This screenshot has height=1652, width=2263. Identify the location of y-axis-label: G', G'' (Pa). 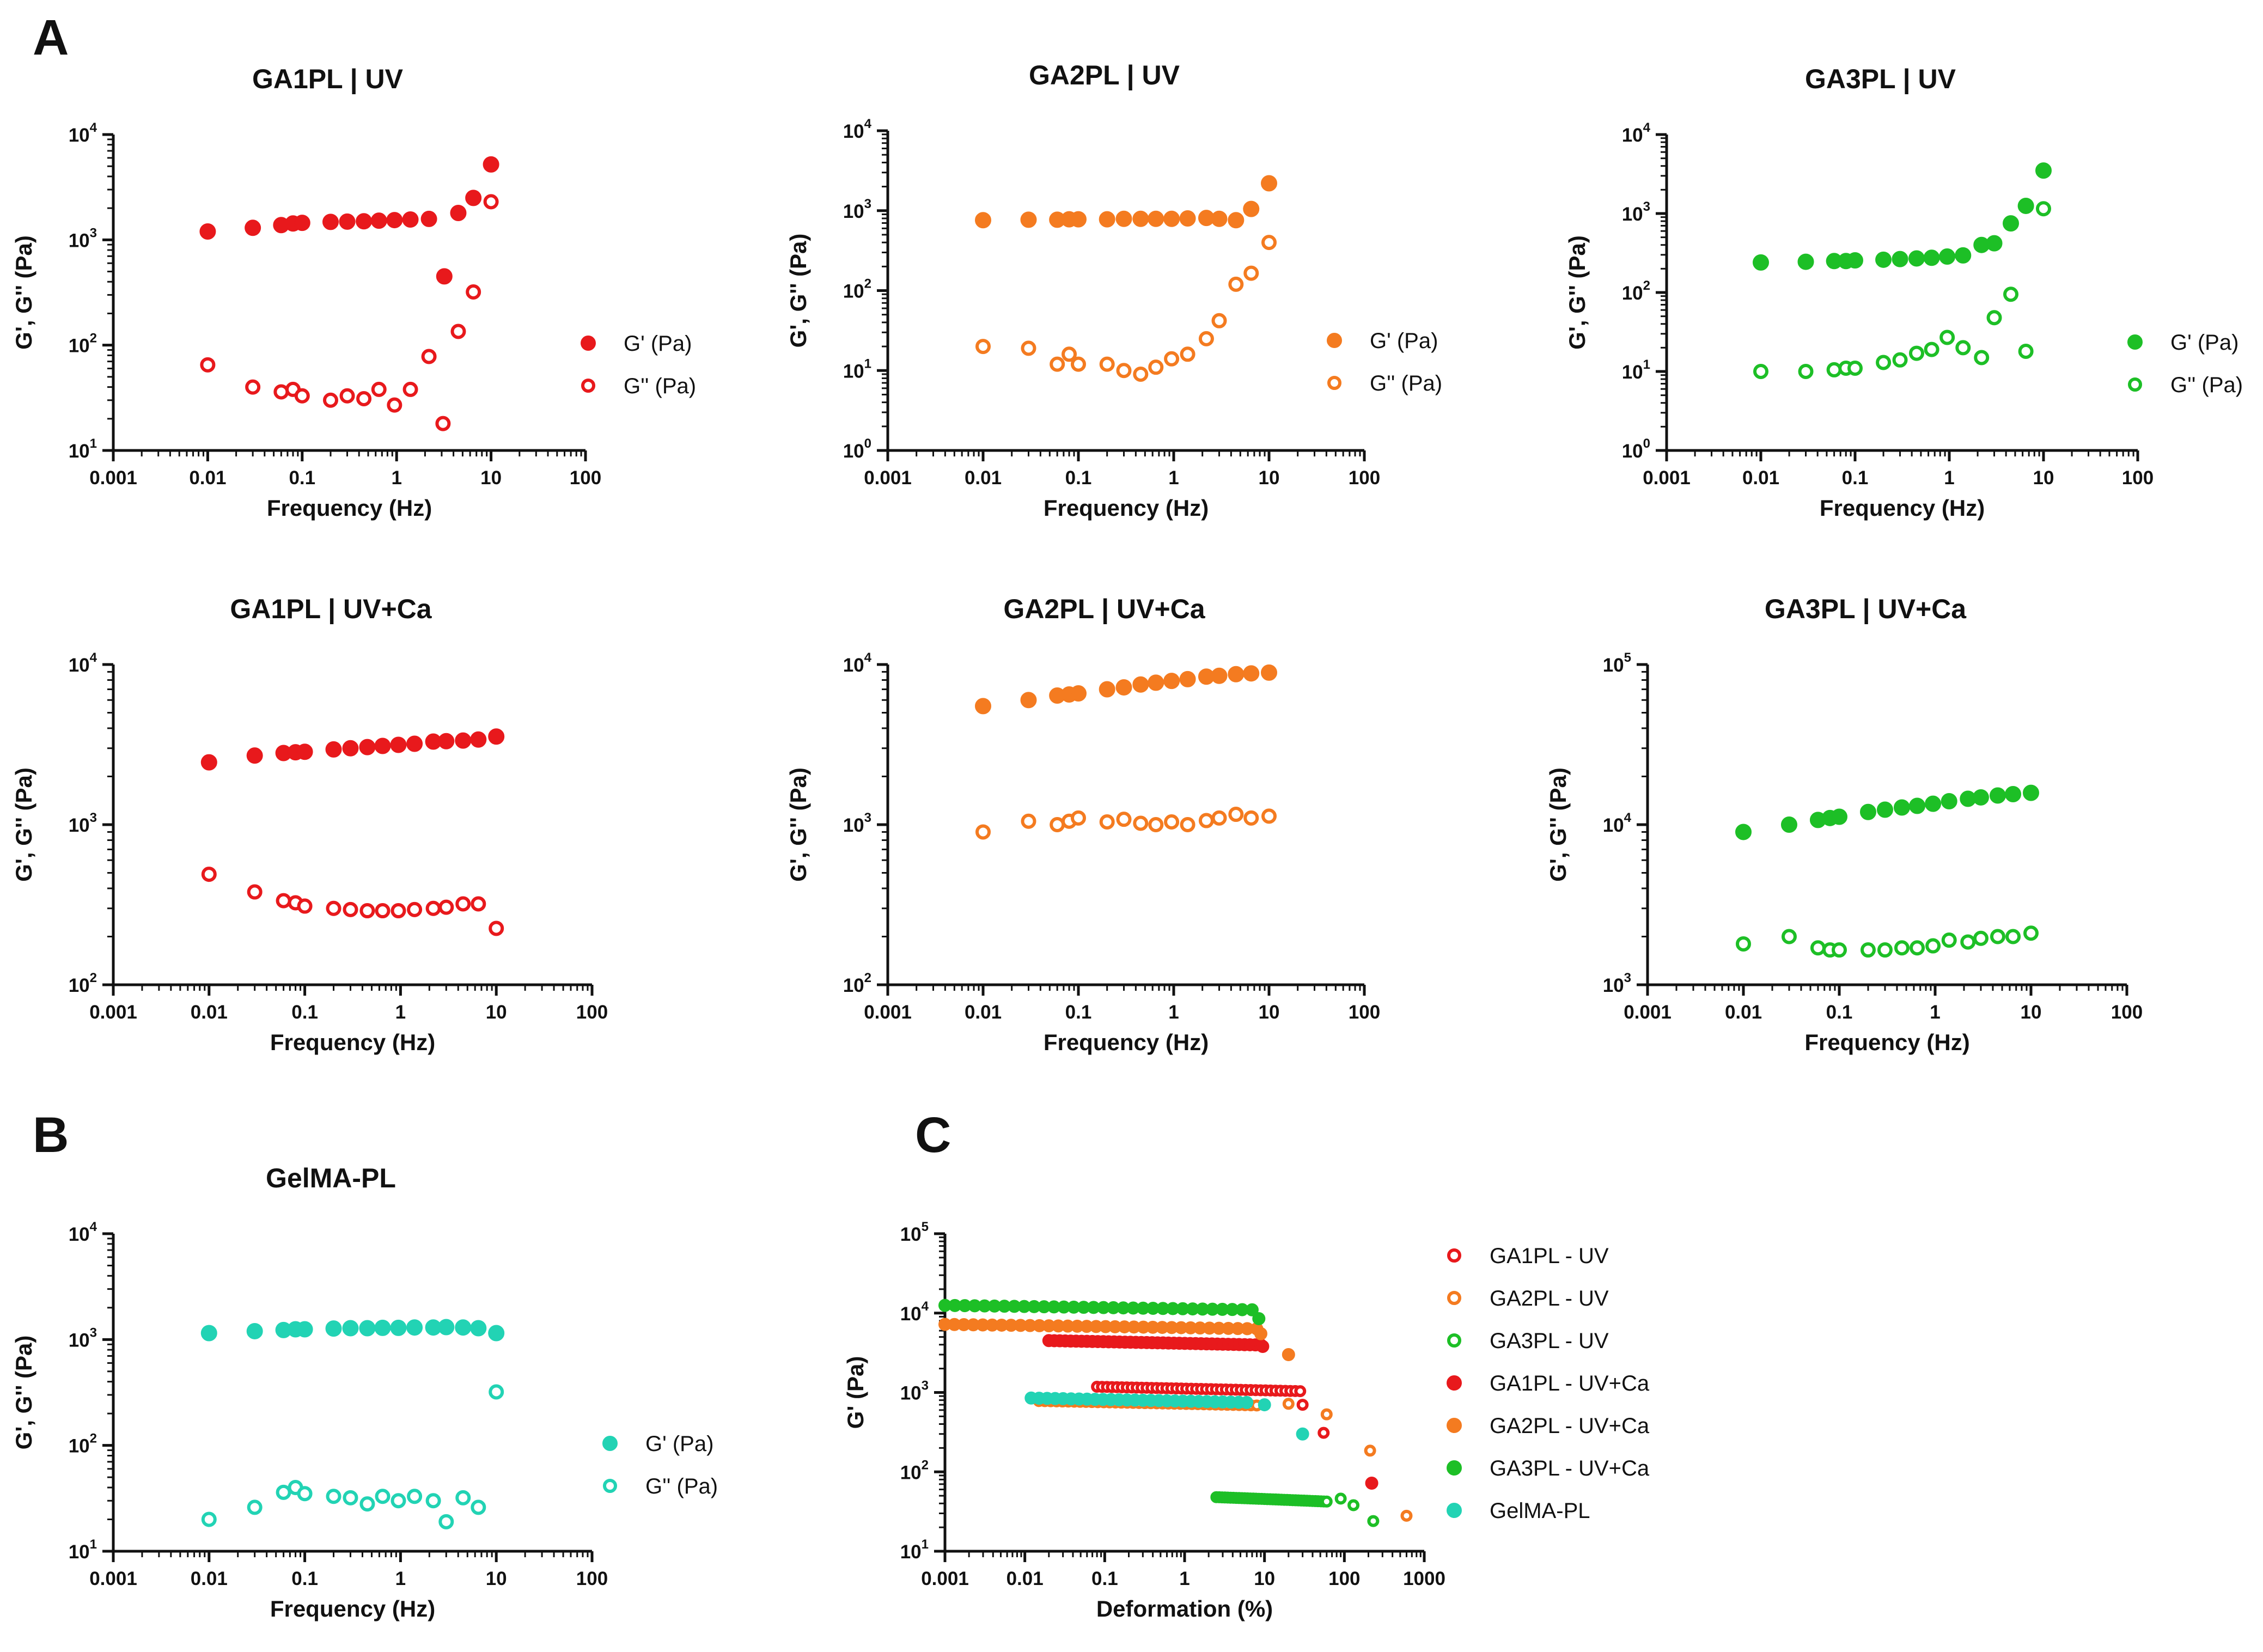
(24, 824).